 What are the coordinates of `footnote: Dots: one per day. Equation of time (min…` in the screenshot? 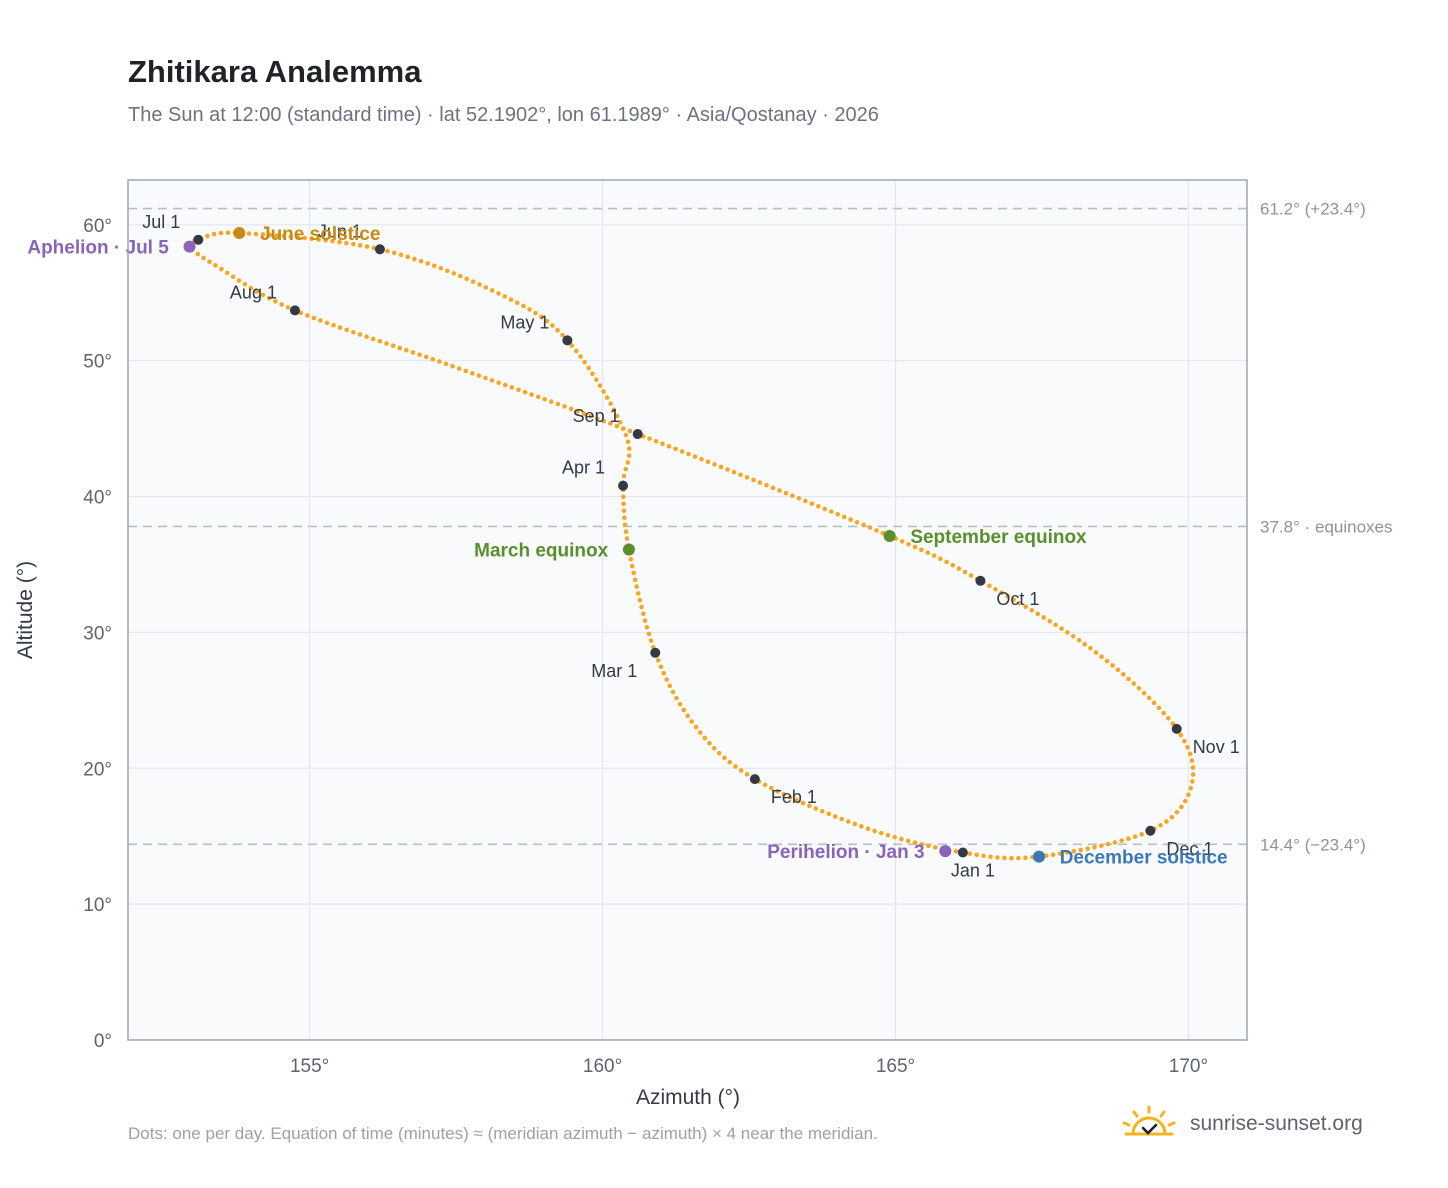 It's located at (503, 1133).